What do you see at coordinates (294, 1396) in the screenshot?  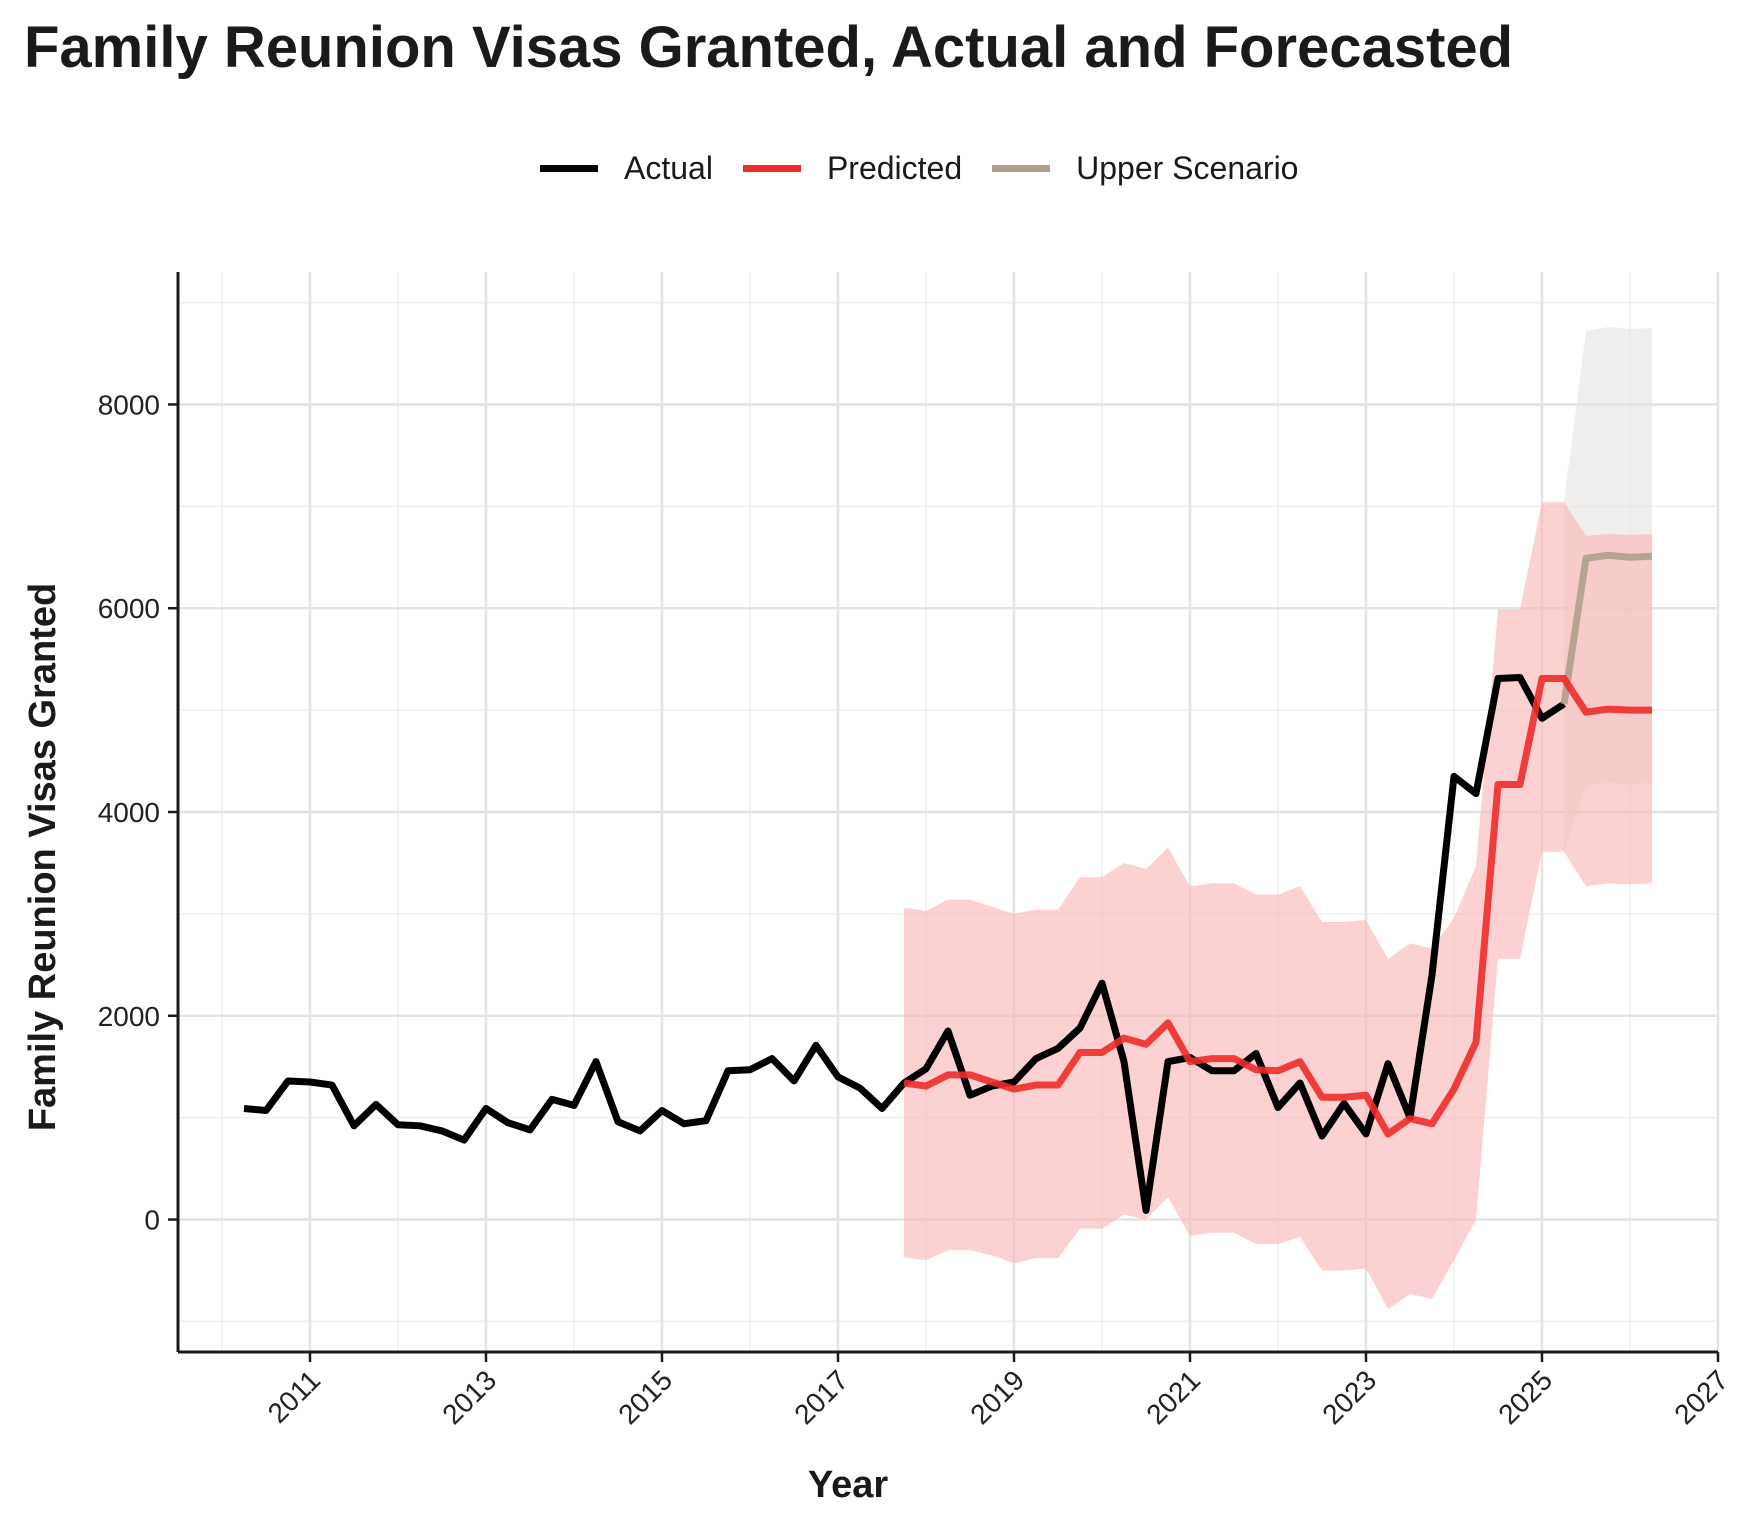 I see `x-tick-label: 2011` at bounding box center [294, 1396].